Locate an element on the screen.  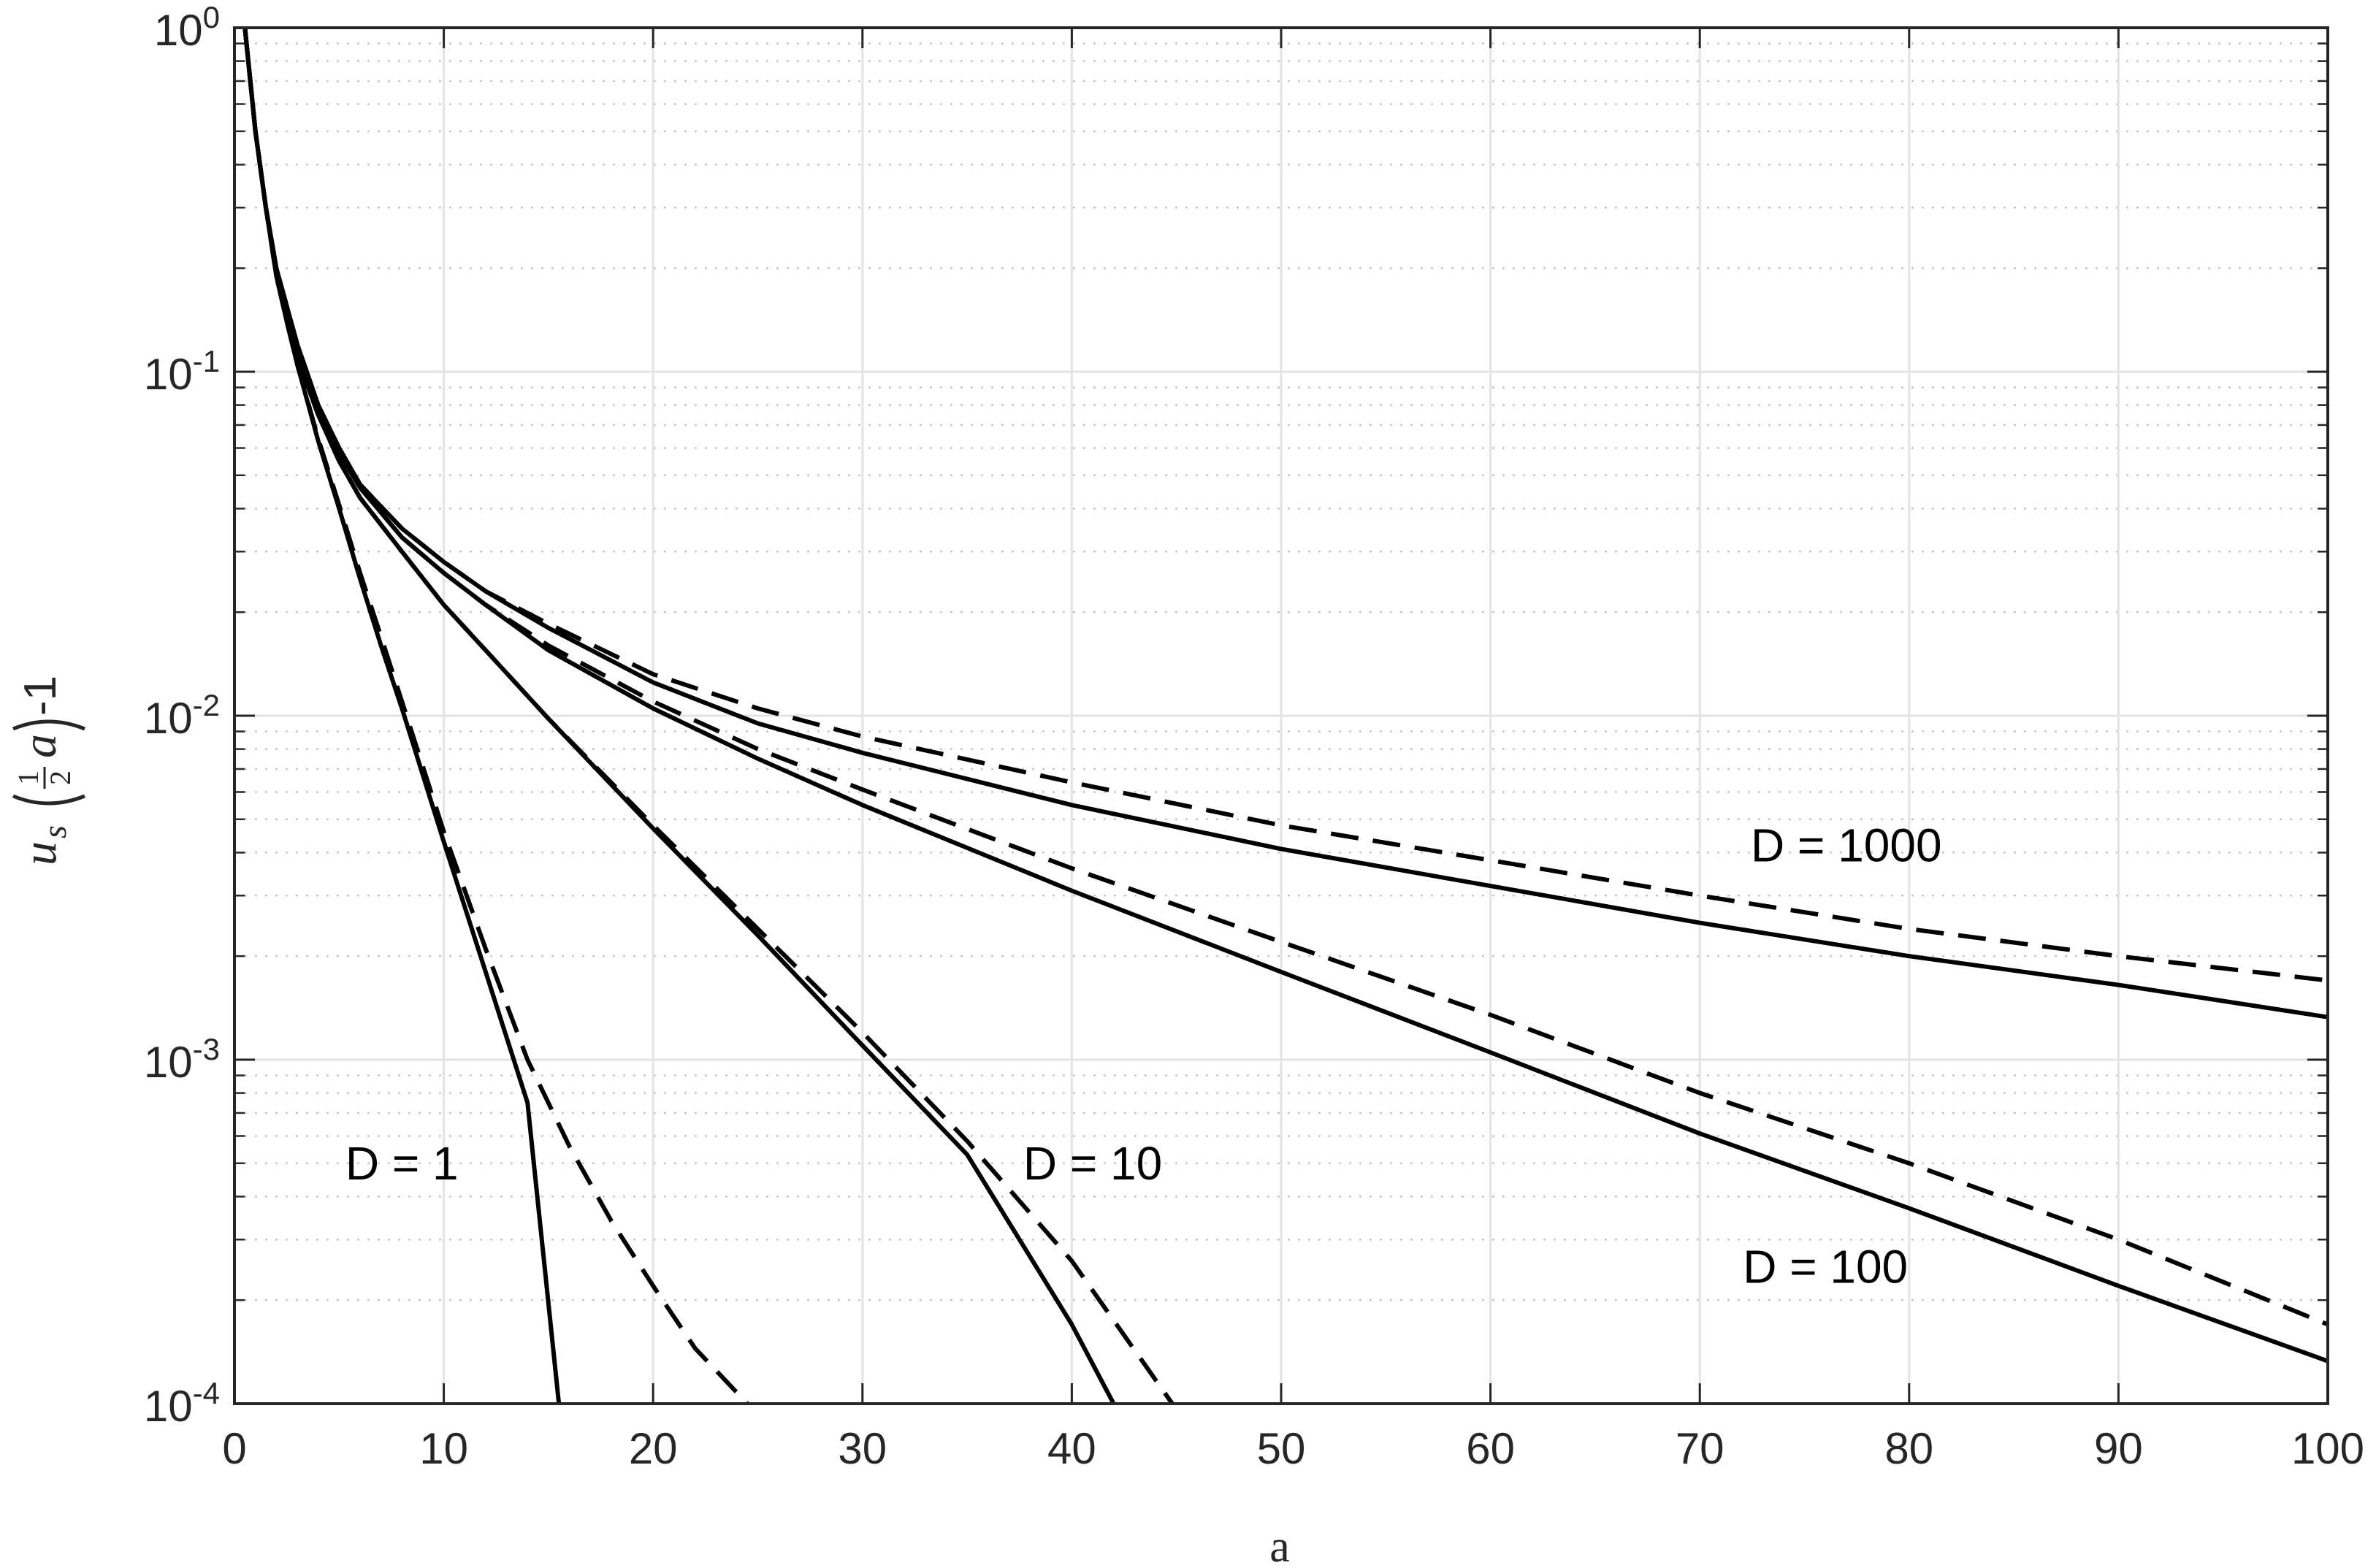
x-tick-label: 100 is located at coordinates (2327, 1448).